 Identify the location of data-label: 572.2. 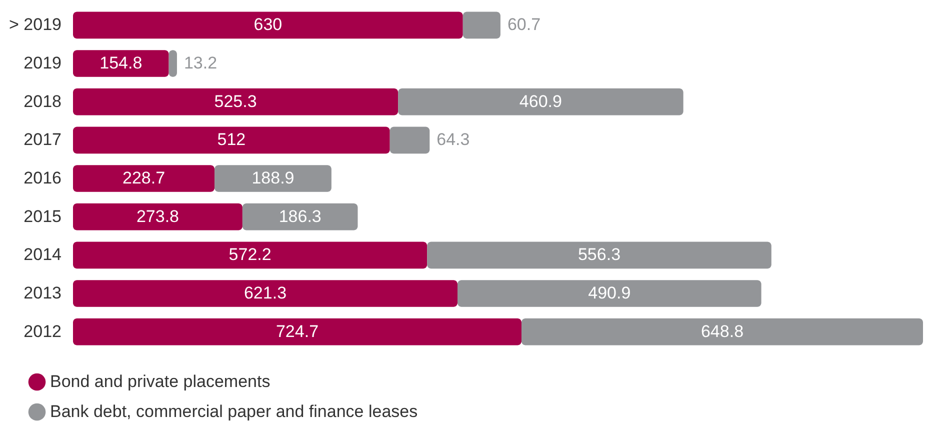
(250, 254).